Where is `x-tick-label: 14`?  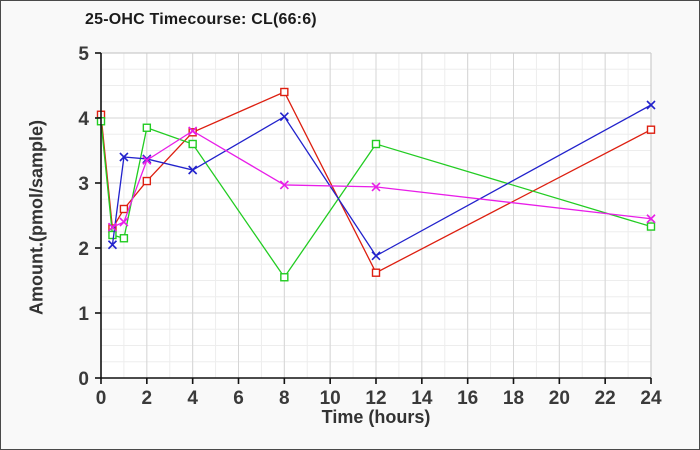 x-tick-label: 14 is located at coordinates (422, 398).